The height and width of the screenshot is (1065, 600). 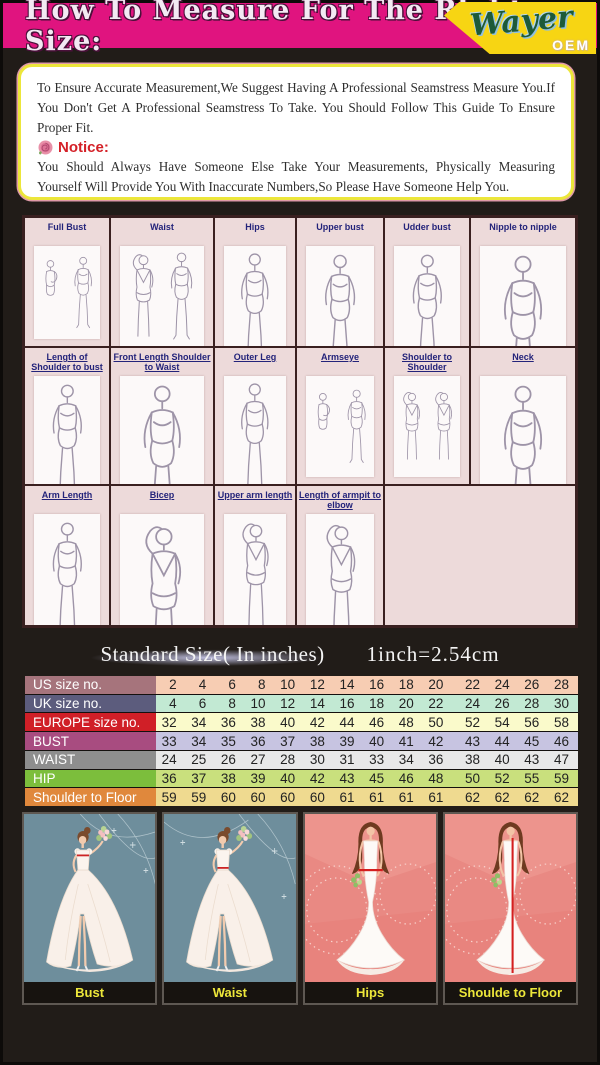 I want to click on size-value: 31, so click(x=347, y=760).